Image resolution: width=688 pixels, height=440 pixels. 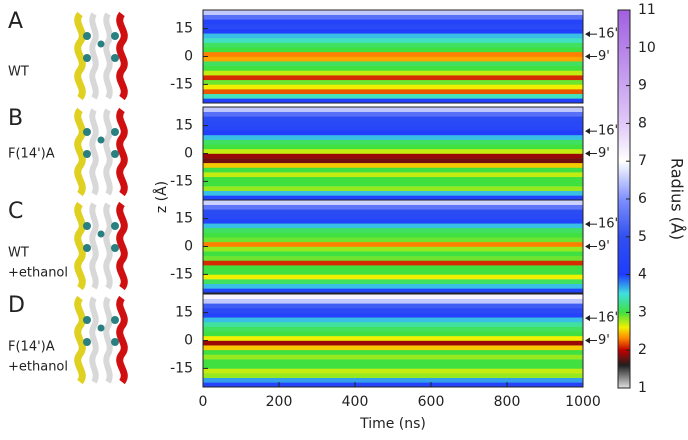 What do you see at coordinates (355, 402) in the screenshot?
I see `x-tick-label: 400` at bounding box center [355, 402].